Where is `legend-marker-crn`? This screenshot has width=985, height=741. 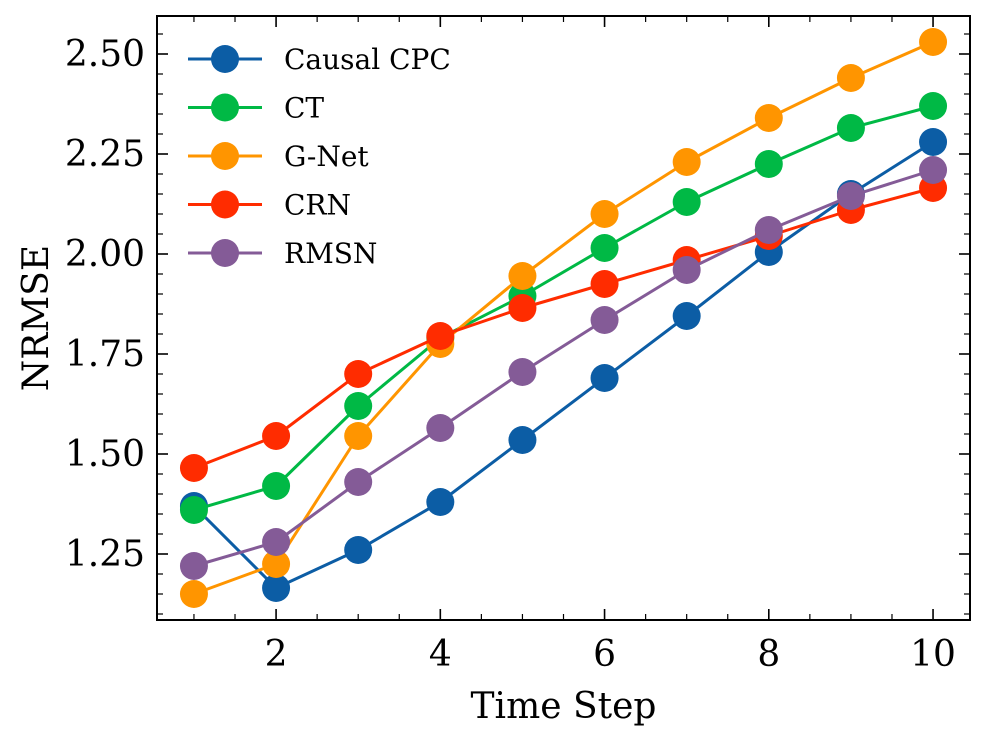 legend-marker-crn is located at coordinates (225, 204).